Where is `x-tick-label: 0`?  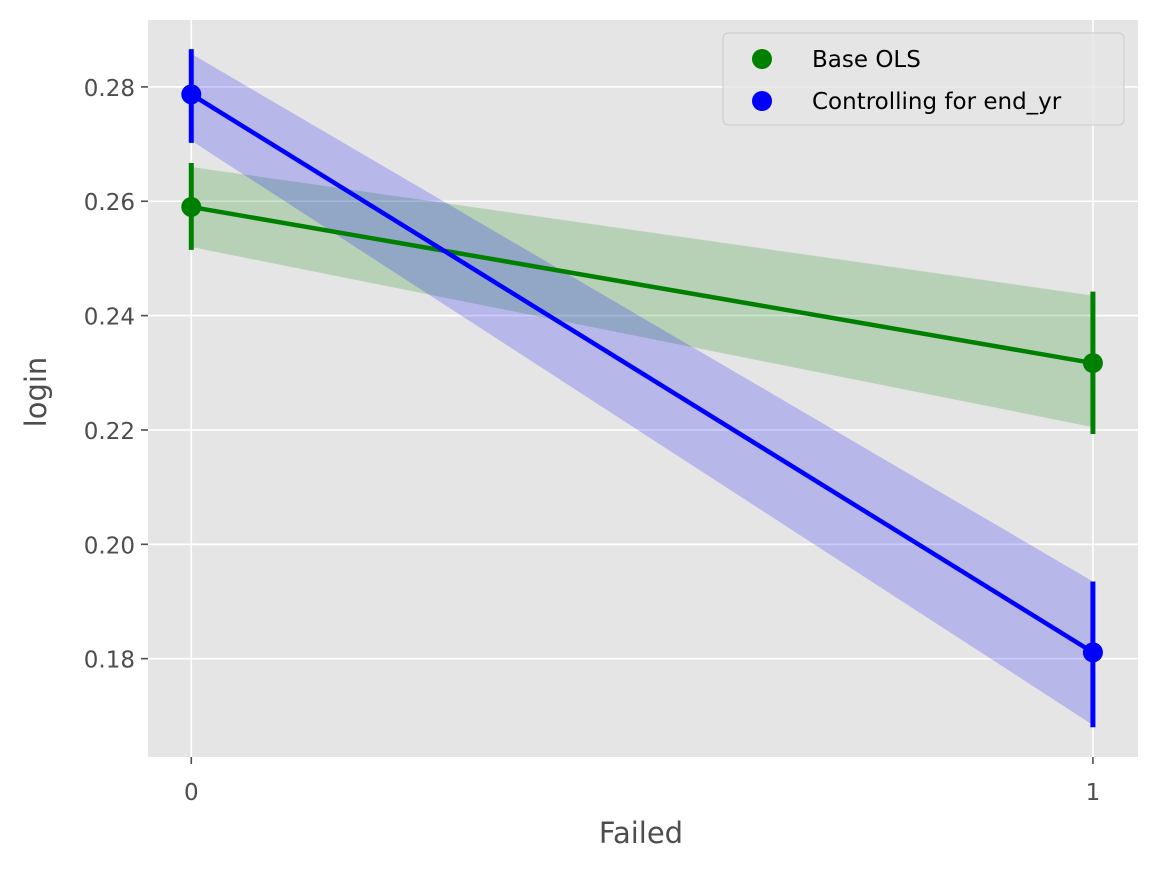 x-tick-label: 0 is located at coordinates (191, 793).